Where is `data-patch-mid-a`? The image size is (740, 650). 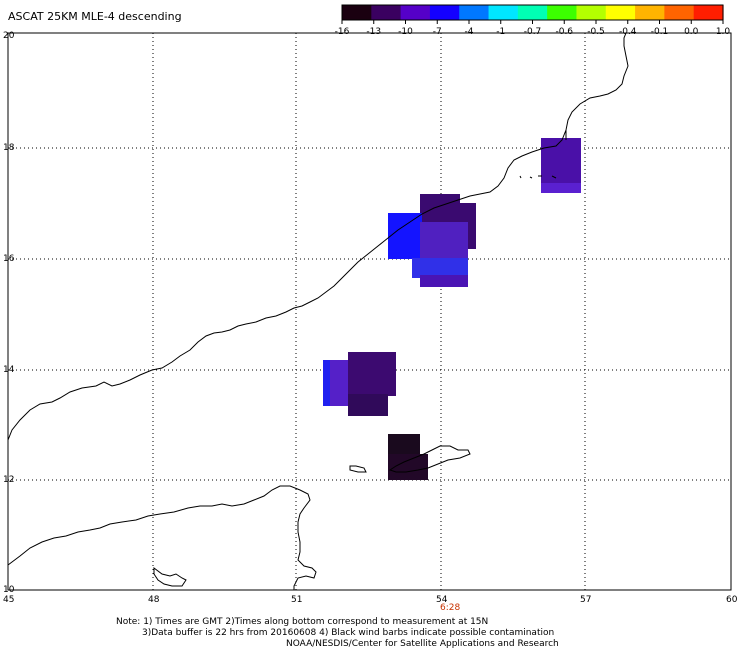 data-patch-mid-a is located at coordinates (340, 383).